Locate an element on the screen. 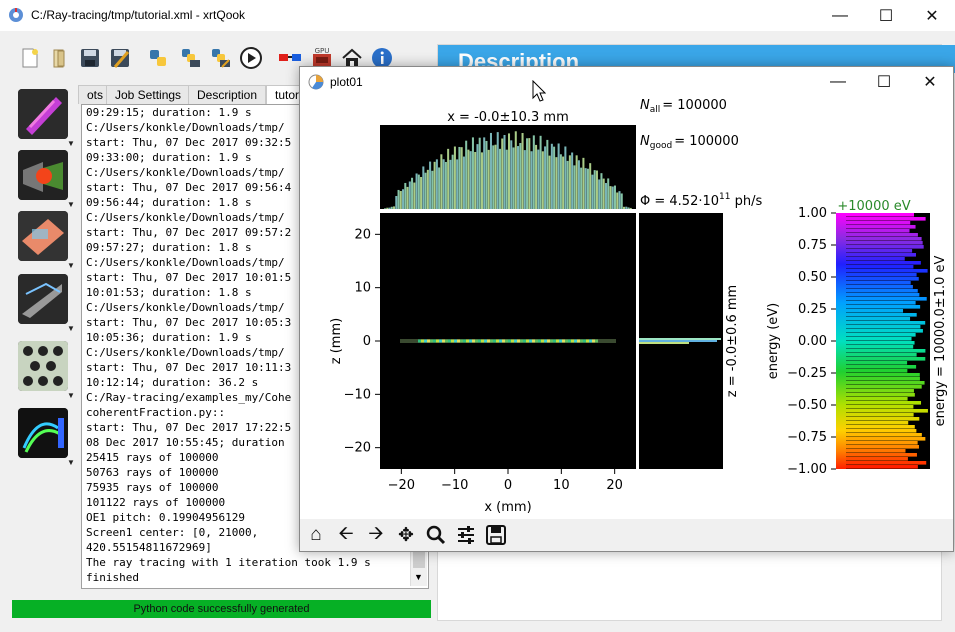 The height and width of the screenshot is (632, 955). z-histogram-bar is located at coordinates (680, 339).